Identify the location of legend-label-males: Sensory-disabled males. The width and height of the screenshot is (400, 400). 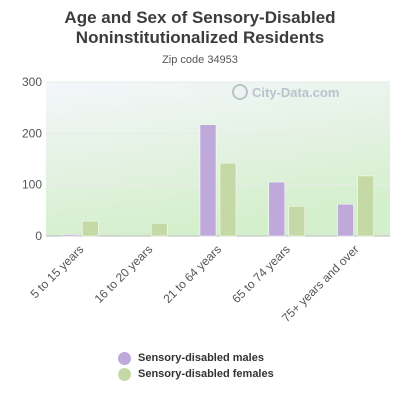
(201, 358).